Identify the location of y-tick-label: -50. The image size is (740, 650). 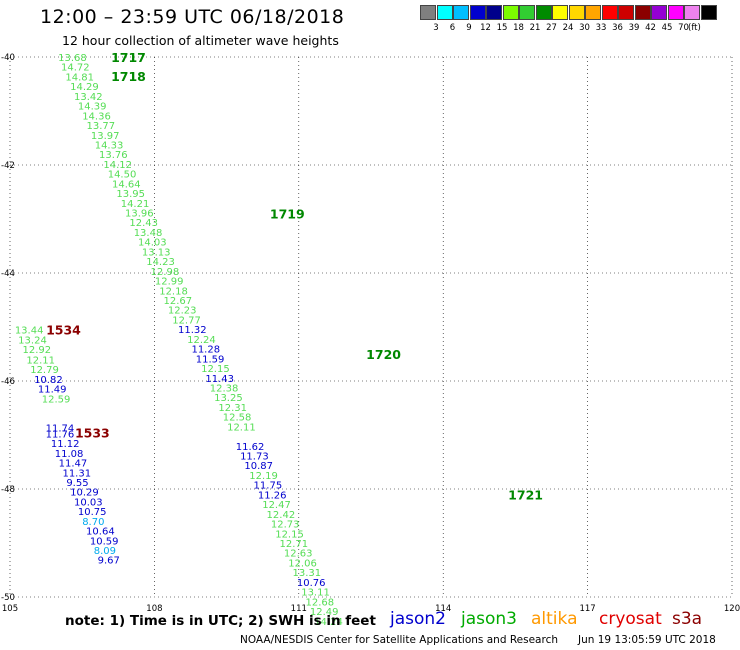
(8, 598).